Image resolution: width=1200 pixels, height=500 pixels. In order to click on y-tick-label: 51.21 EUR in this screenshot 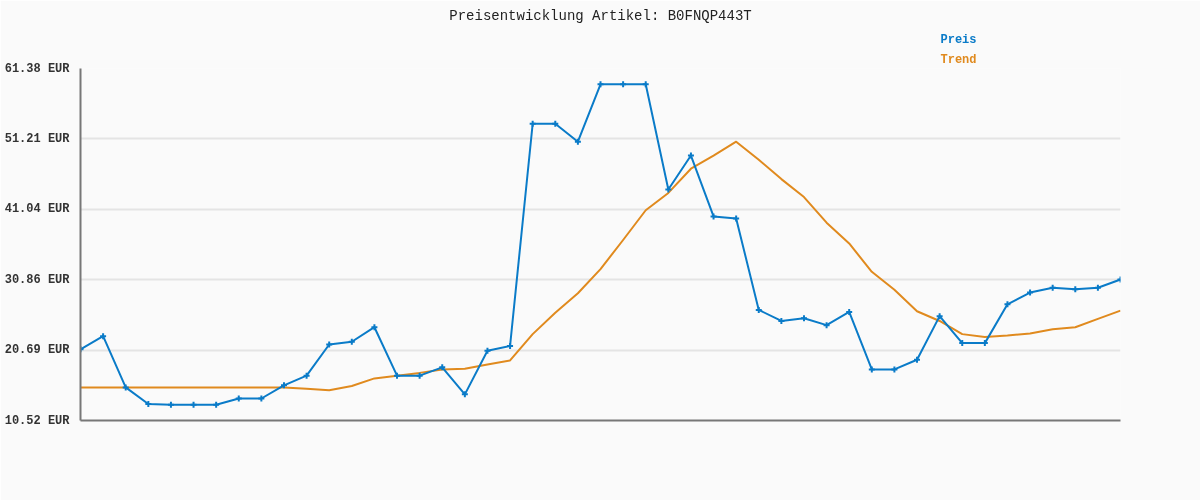, I will do `click(37, 138)`.